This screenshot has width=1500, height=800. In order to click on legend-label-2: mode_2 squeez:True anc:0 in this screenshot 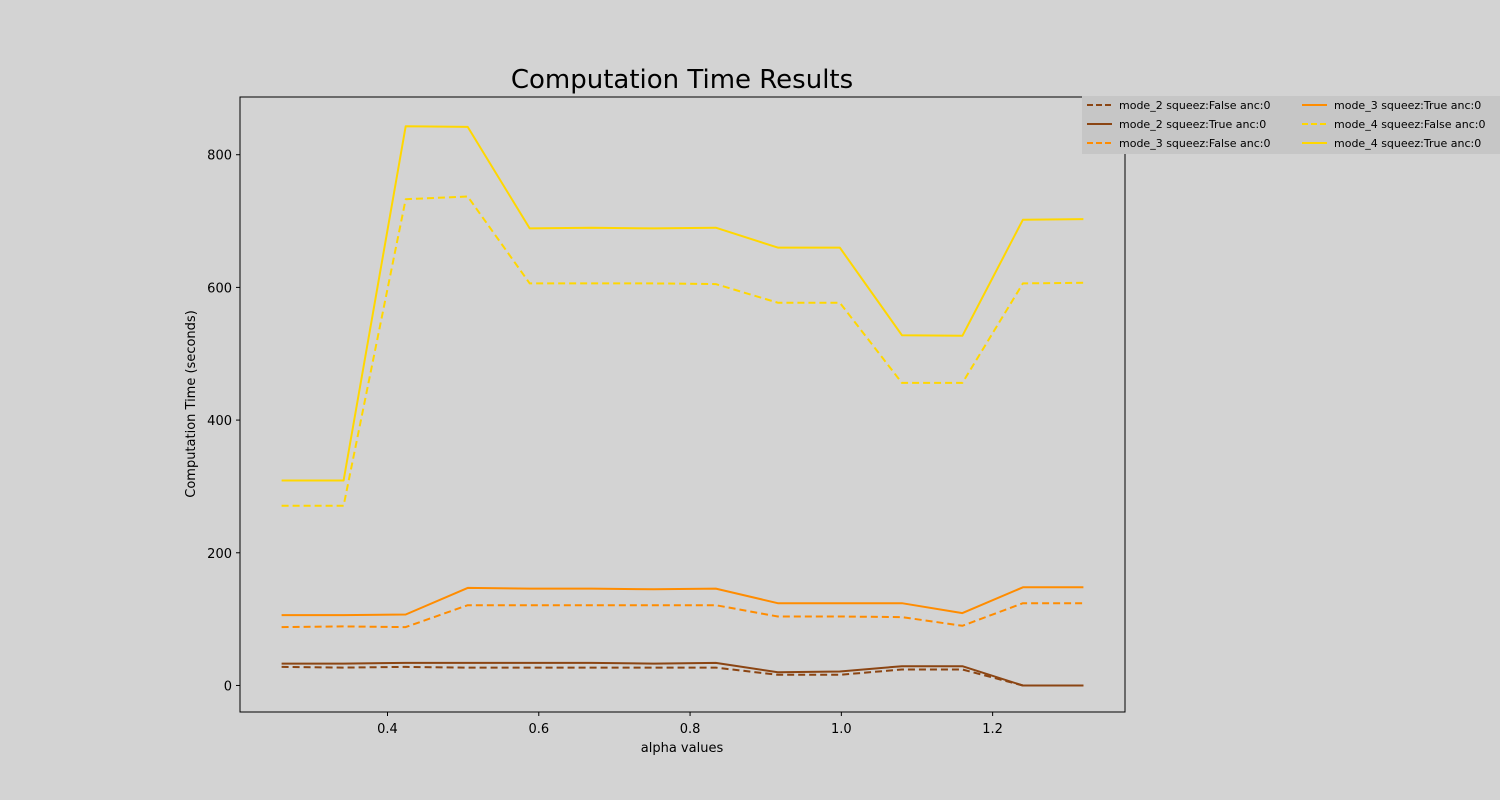, I will do `click(1192, 124)`.